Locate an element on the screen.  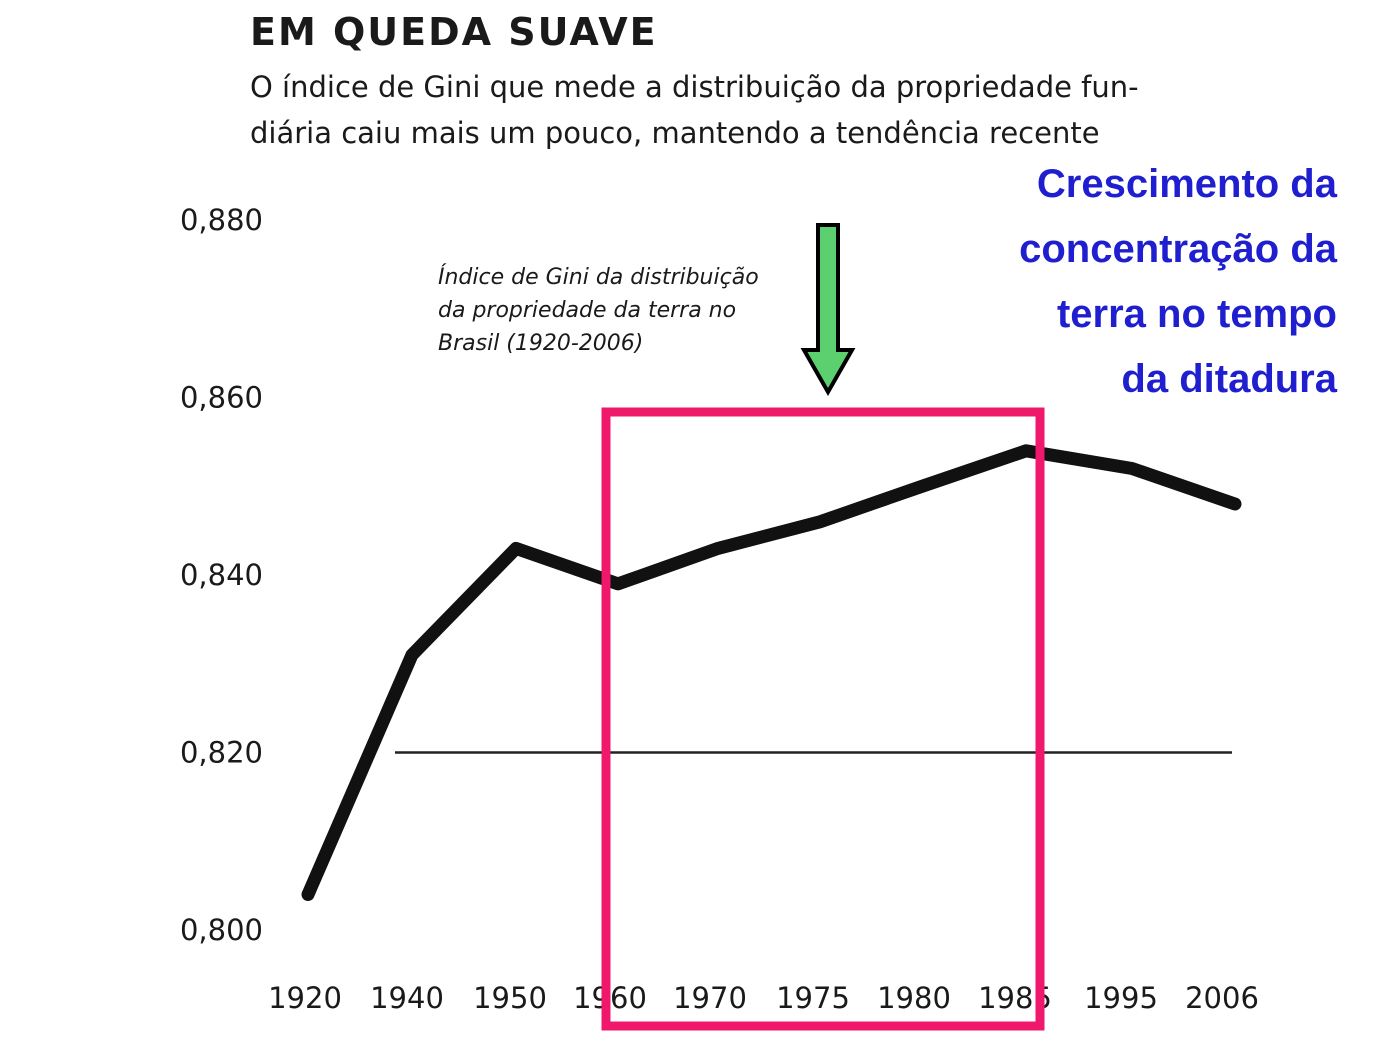
legend-line-2: da propriedade da terra no is located at coordinates (587, 310).